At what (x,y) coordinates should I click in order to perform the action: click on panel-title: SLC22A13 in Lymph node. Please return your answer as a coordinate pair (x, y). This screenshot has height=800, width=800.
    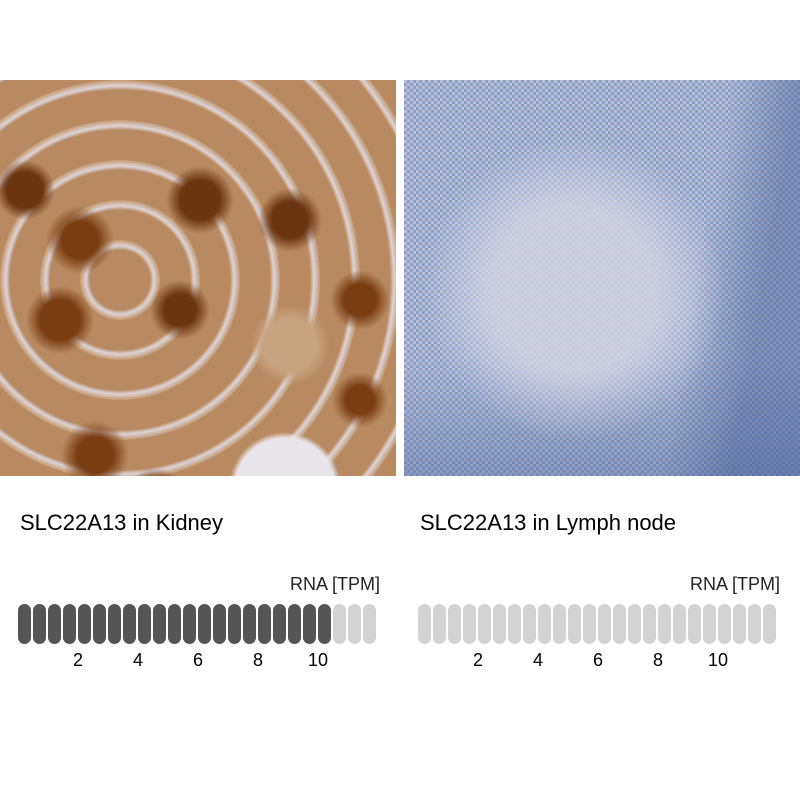
    Looking at the image, I should click on (548, 522).